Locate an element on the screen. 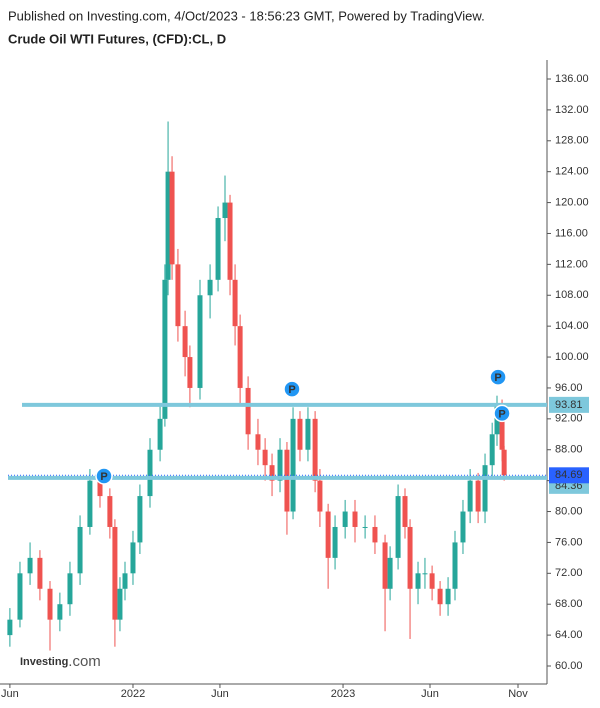 The width and height of the screenshot is (600, 708). logo: Investing.com is located at coordinates (60, 661).